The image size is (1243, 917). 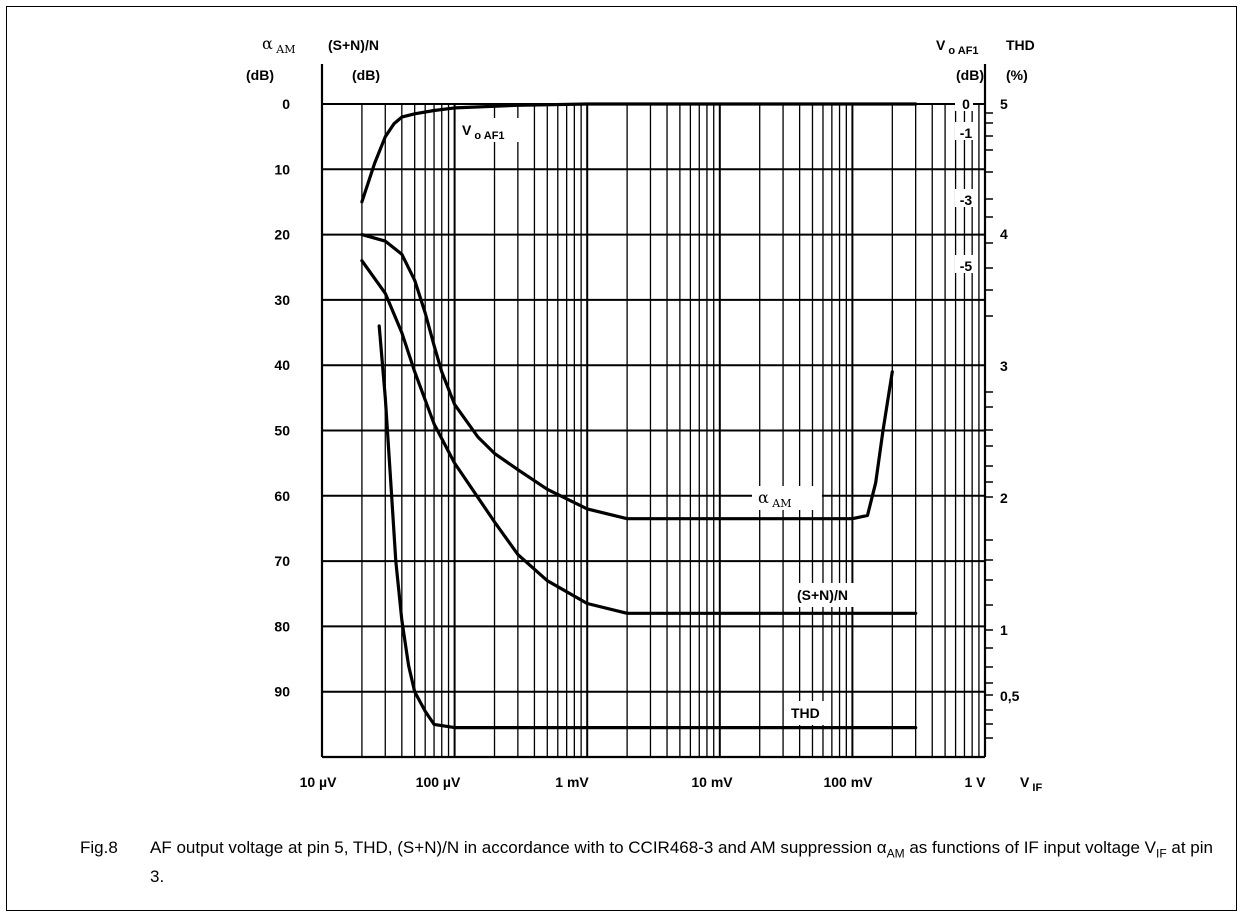 I want to click on x-tick-label: 10 µV, so click(x=319, y=782).